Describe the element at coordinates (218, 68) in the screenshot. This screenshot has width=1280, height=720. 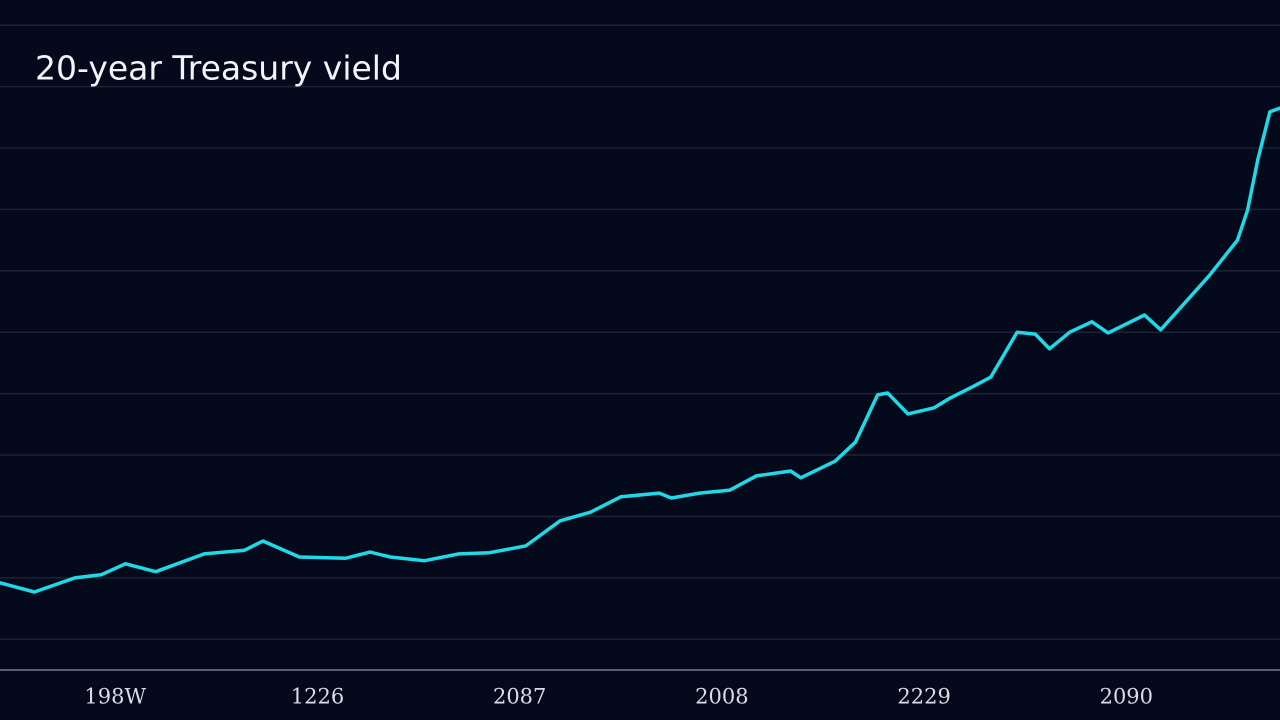
I see `chart-title: 20-year Treasury vield` at that location.